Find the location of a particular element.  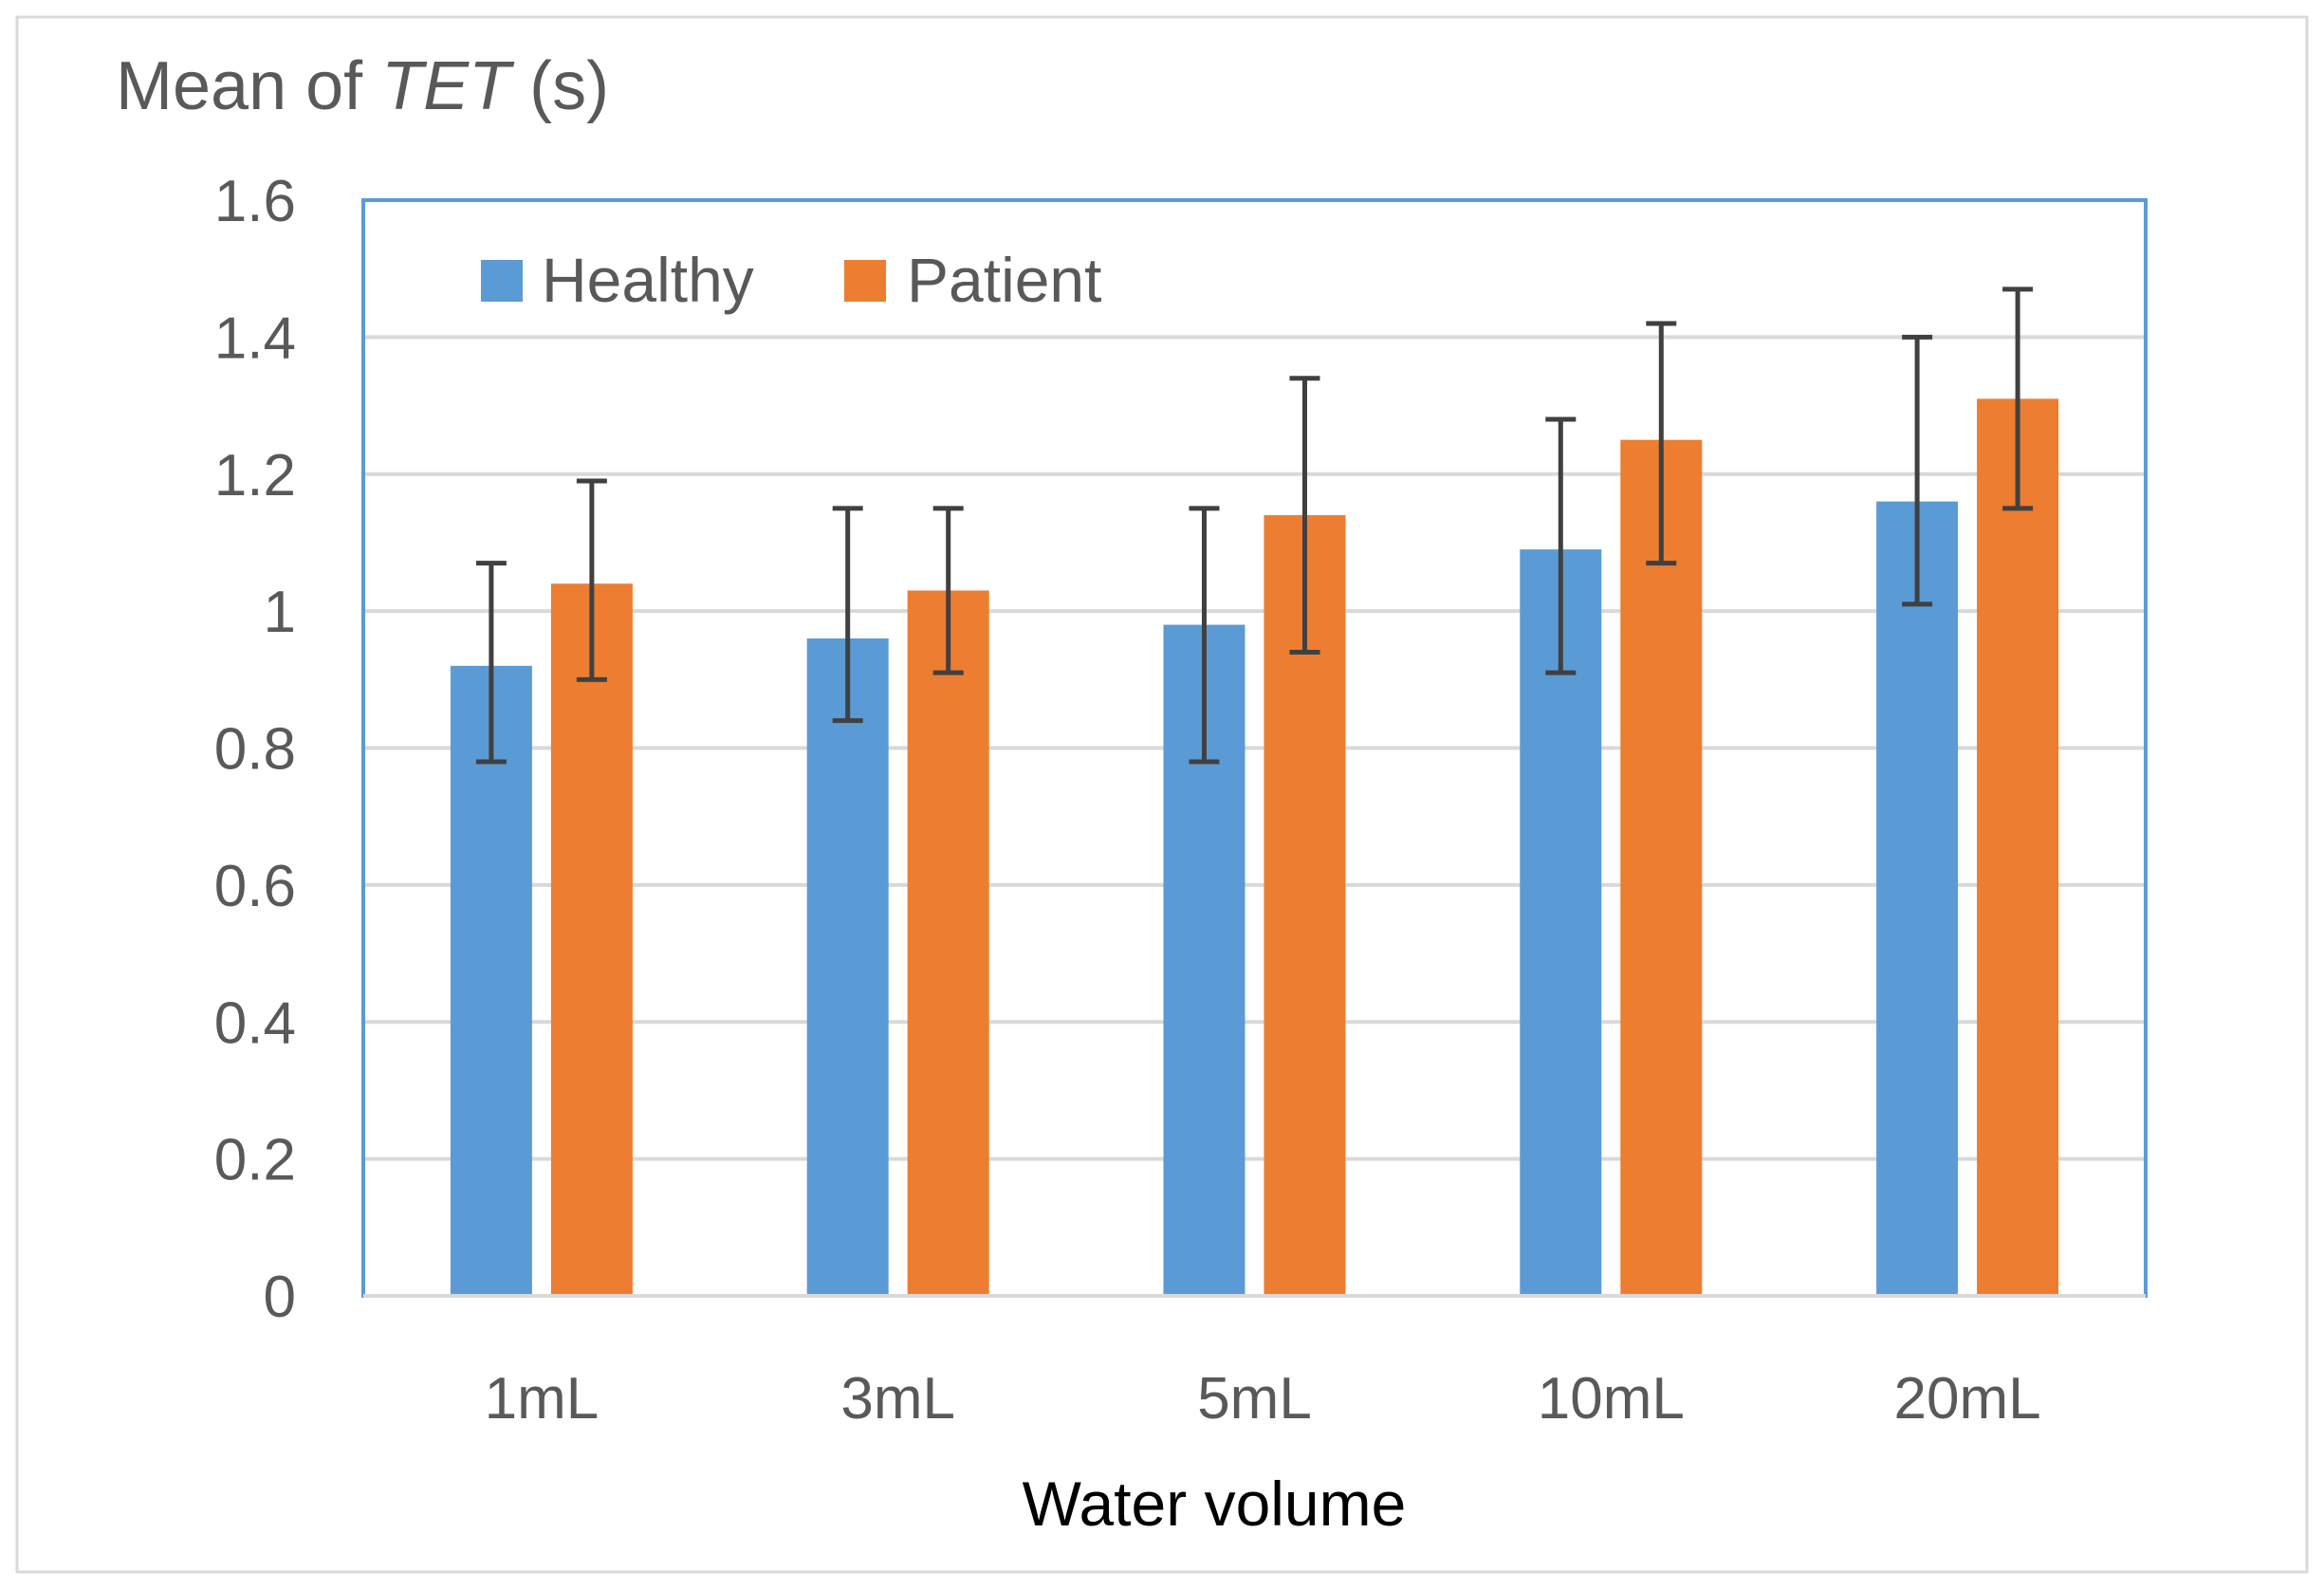

y-axis-title-italic: TET is located at coordinates (448, 86).